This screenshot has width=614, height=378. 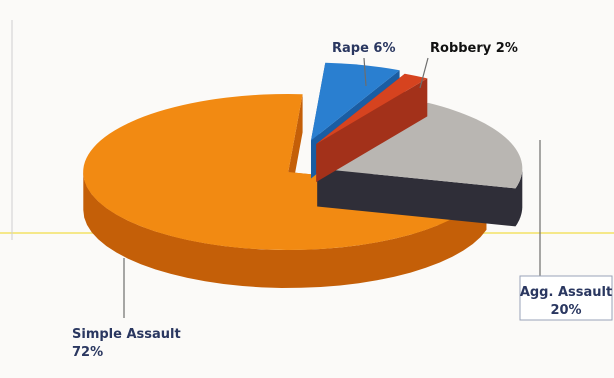 What do you see at coordinates (519, 197) in the screenshot?
I see `slice-side-agg-assault` at bounding box center [519, 197].